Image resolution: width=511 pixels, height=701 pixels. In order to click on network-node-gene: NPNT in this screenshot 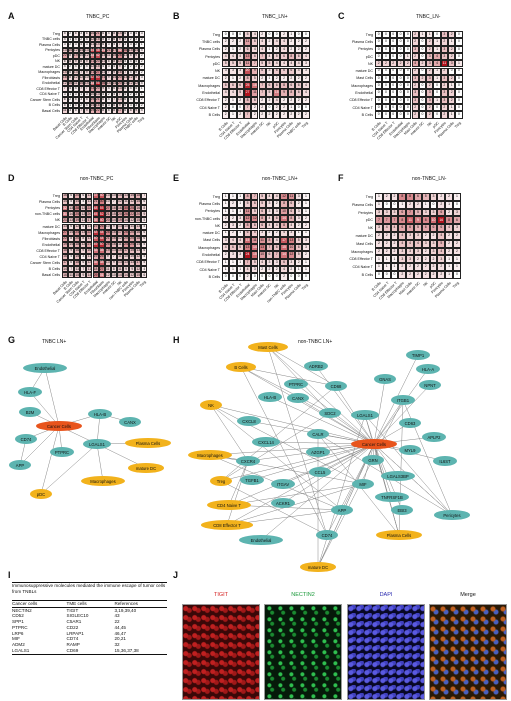, I will do `click(430, 385)`.